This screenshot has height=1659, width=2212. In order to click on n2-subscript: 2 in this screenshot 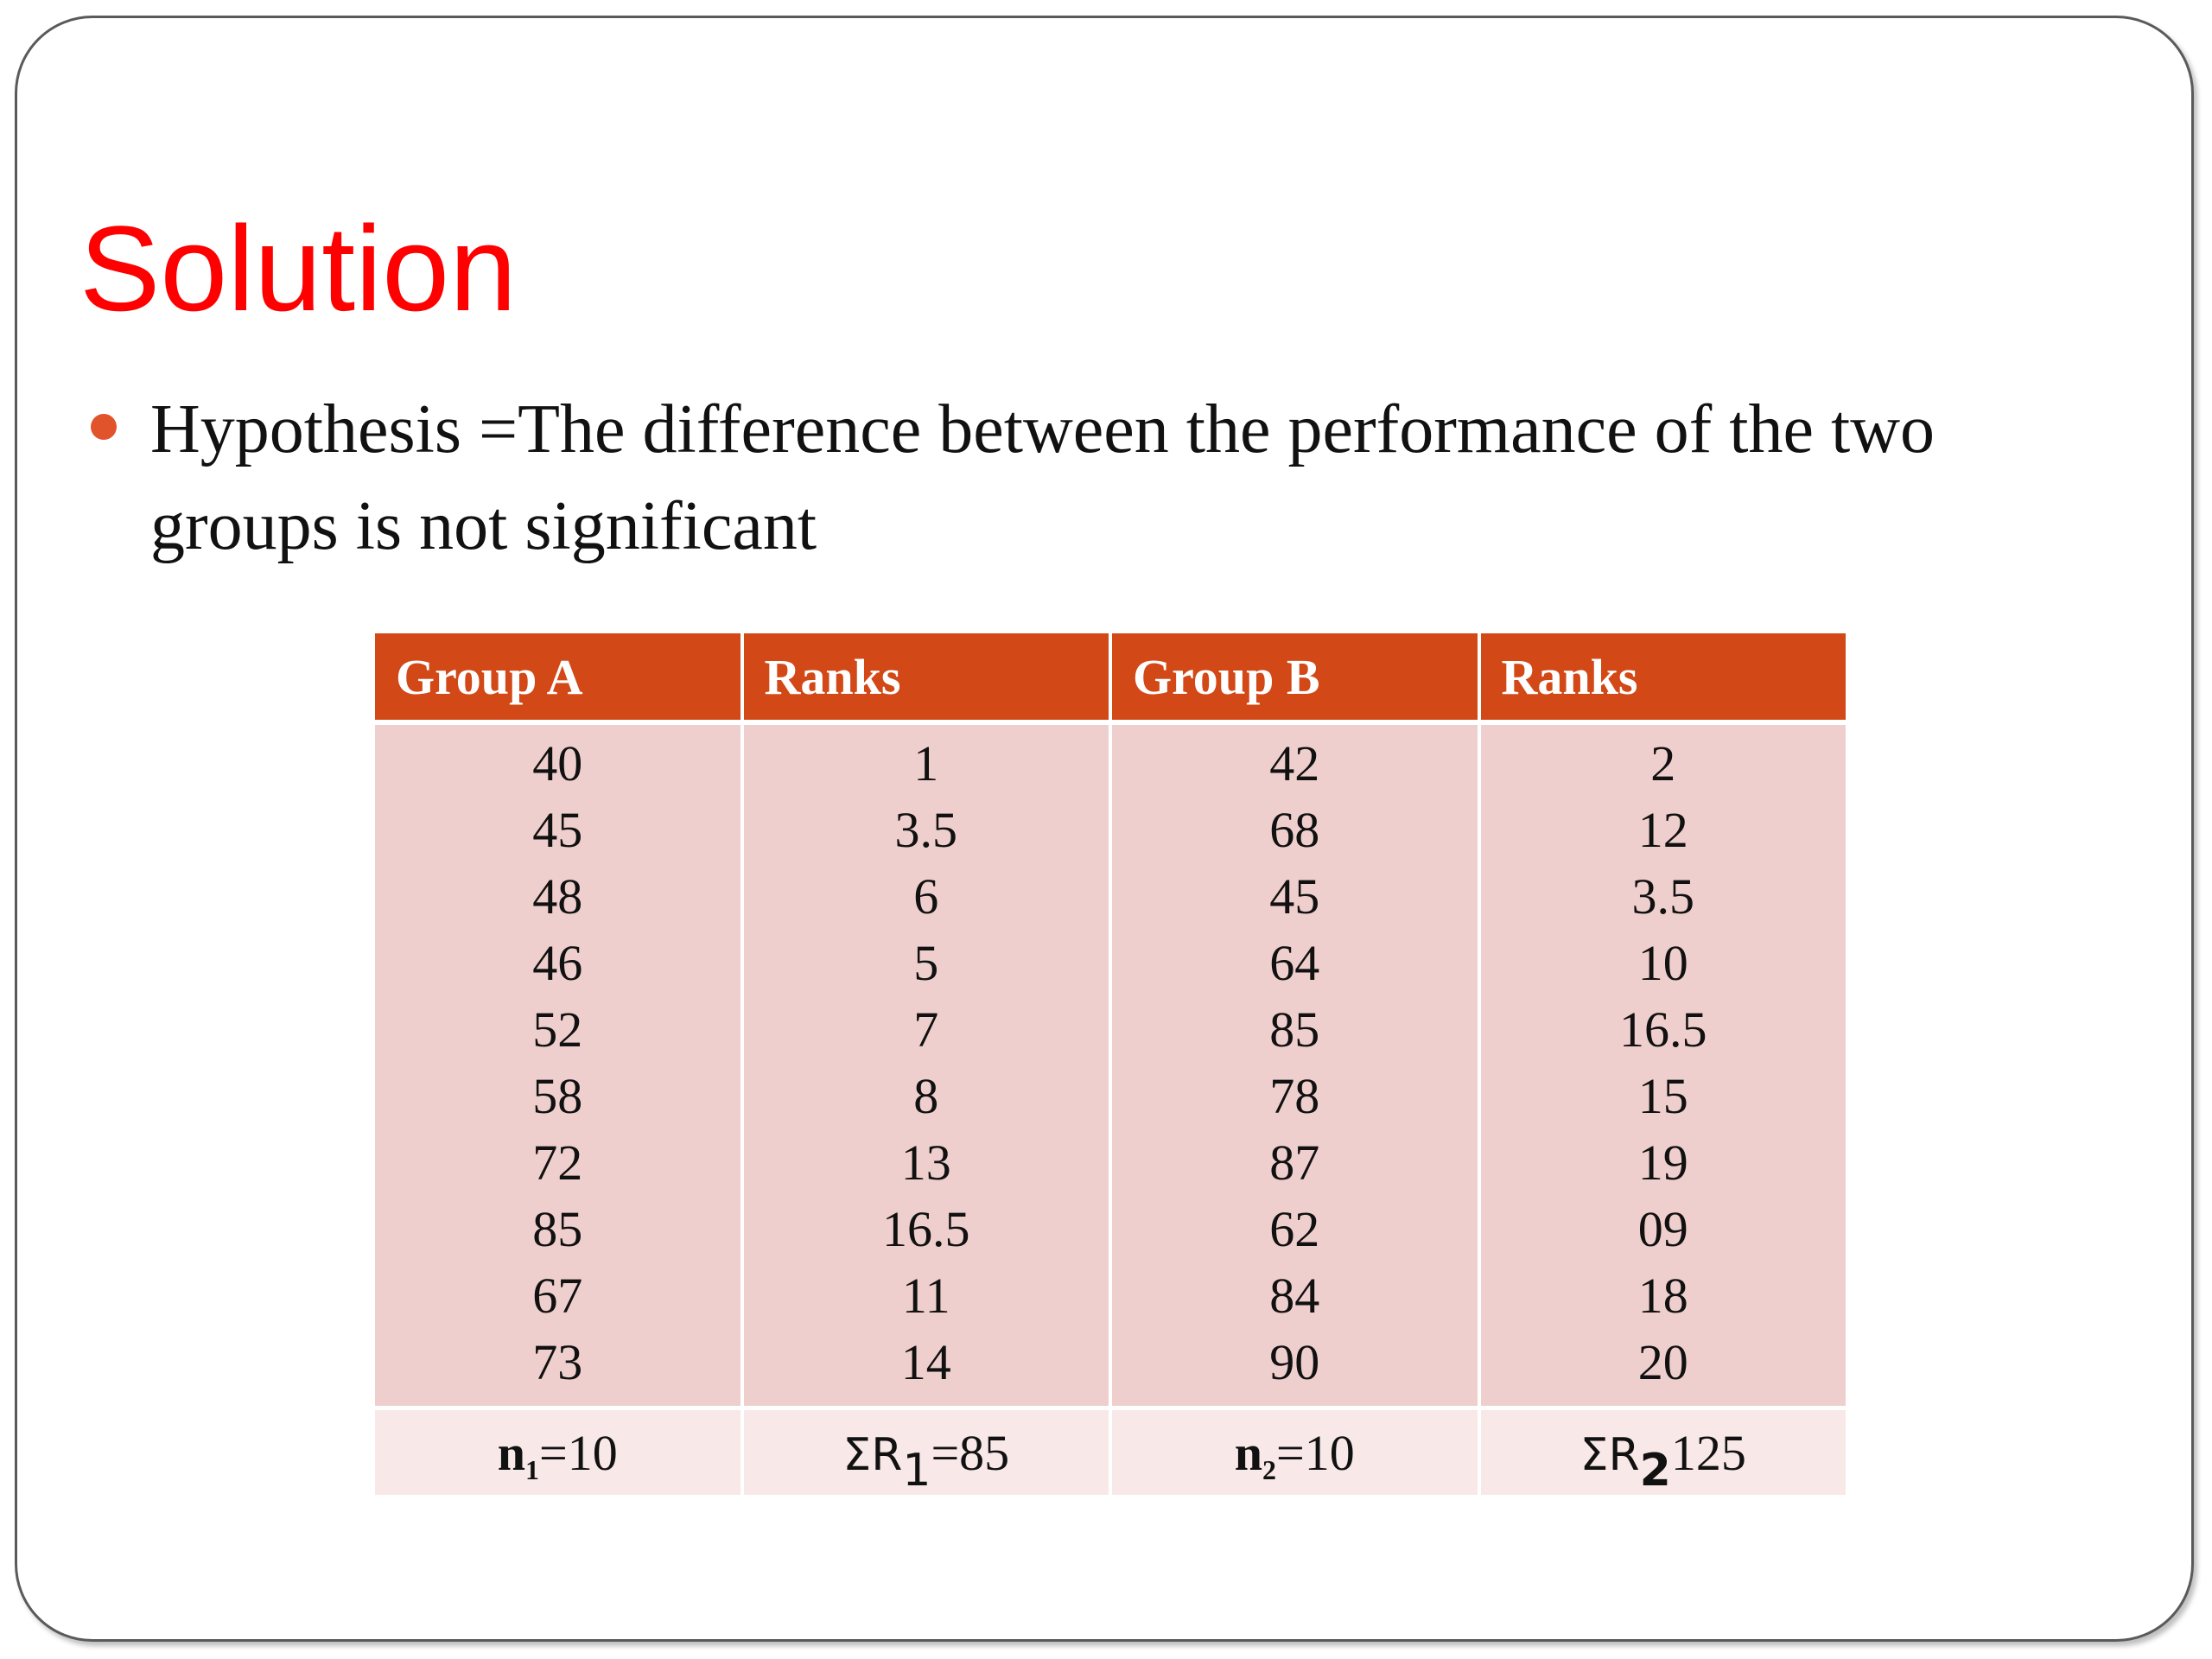, I will do `click(1269, 1469)`.